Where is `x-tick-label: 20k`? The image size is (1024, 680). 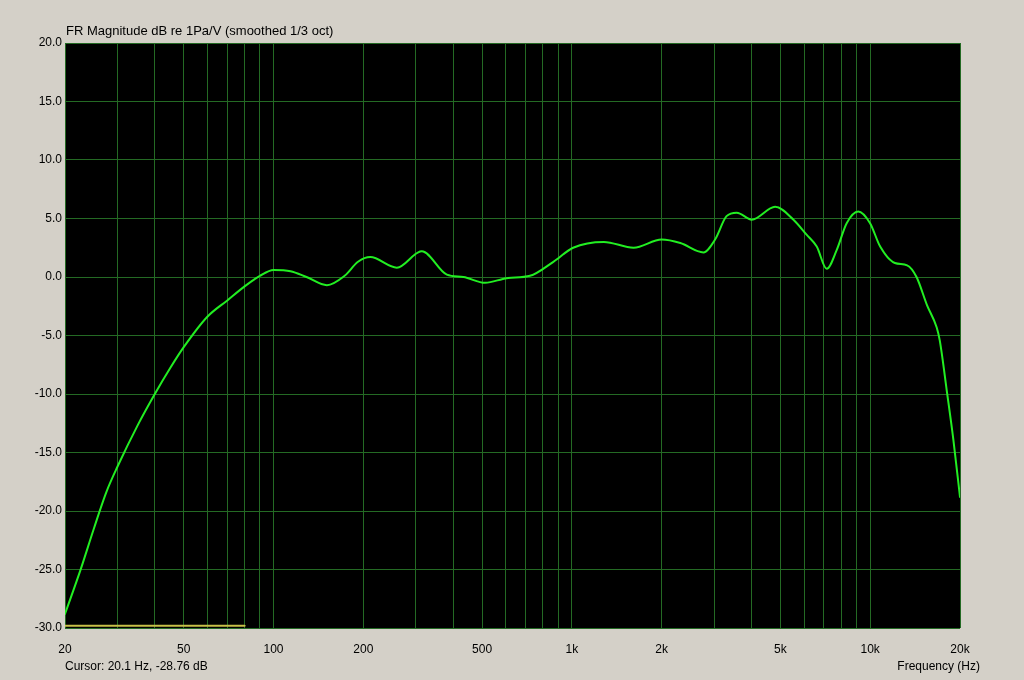 x-tick-label: 20k is located at coordinates (960, 648).